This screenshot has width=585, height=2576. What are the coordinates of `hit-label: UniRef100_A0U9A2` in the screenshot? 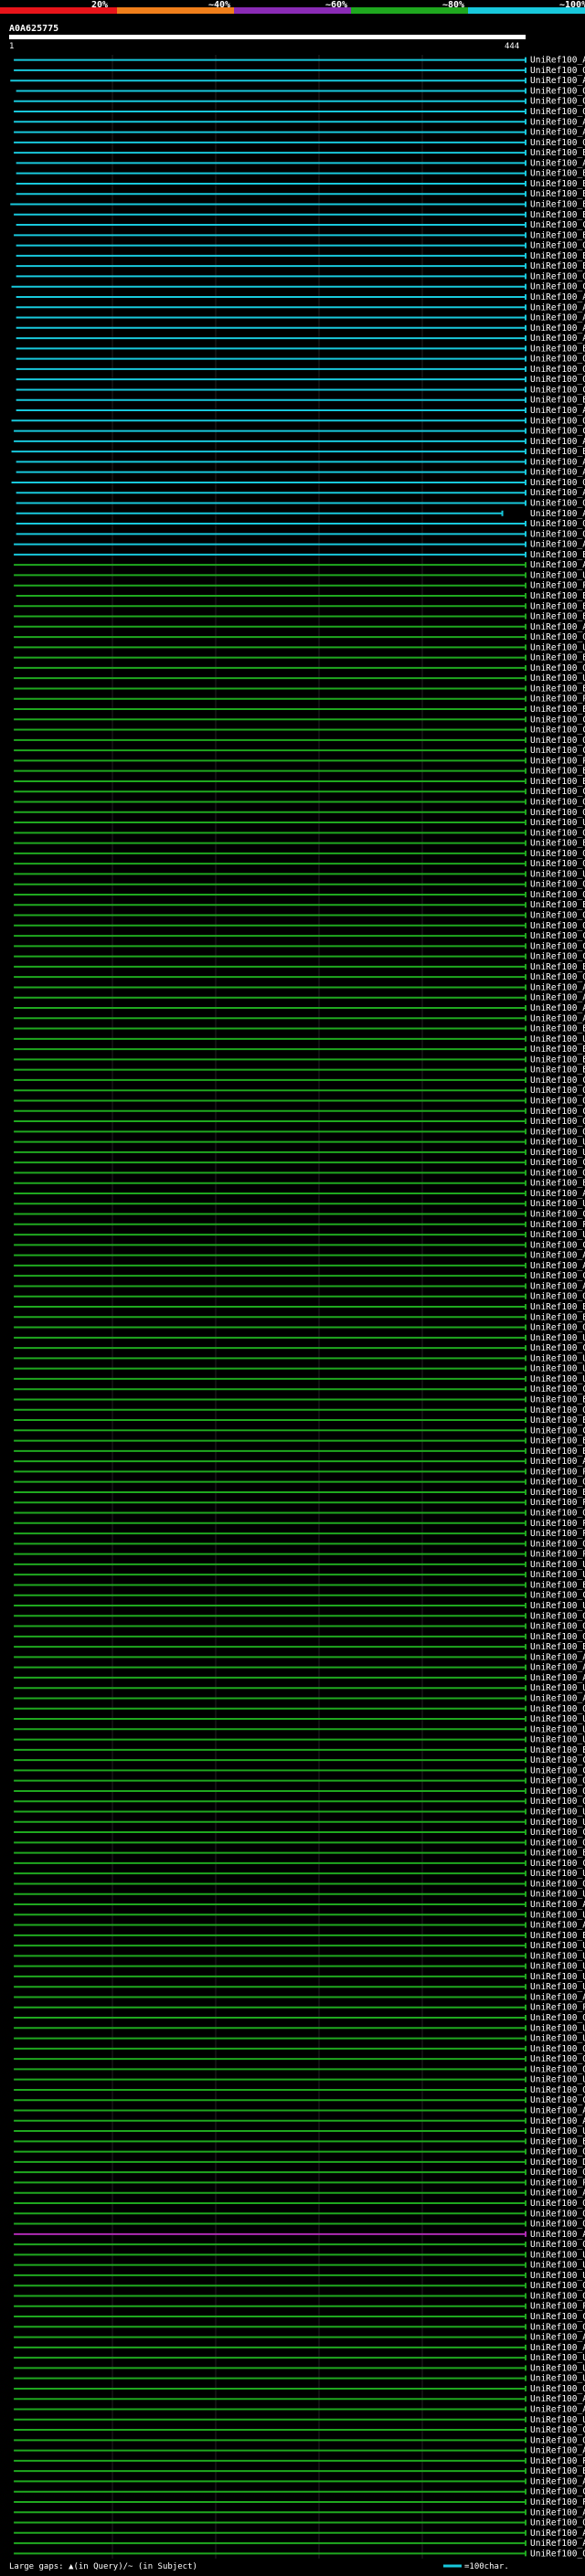 It's located at (558, 2111).